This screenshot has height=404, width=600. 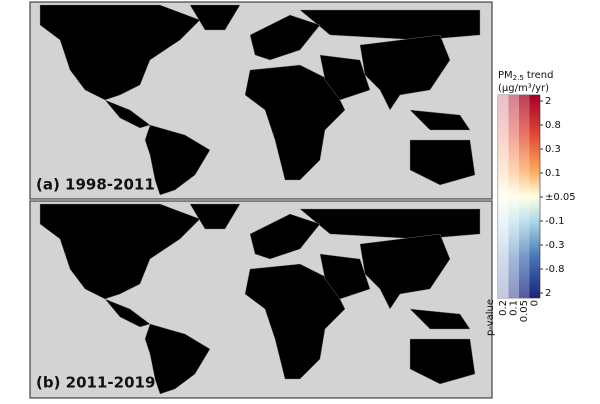 What do you see at coordinates (95, 185) in the screenshot?
I see `panel-label: (a) 1998-2011` at bounding box center [95, 185].